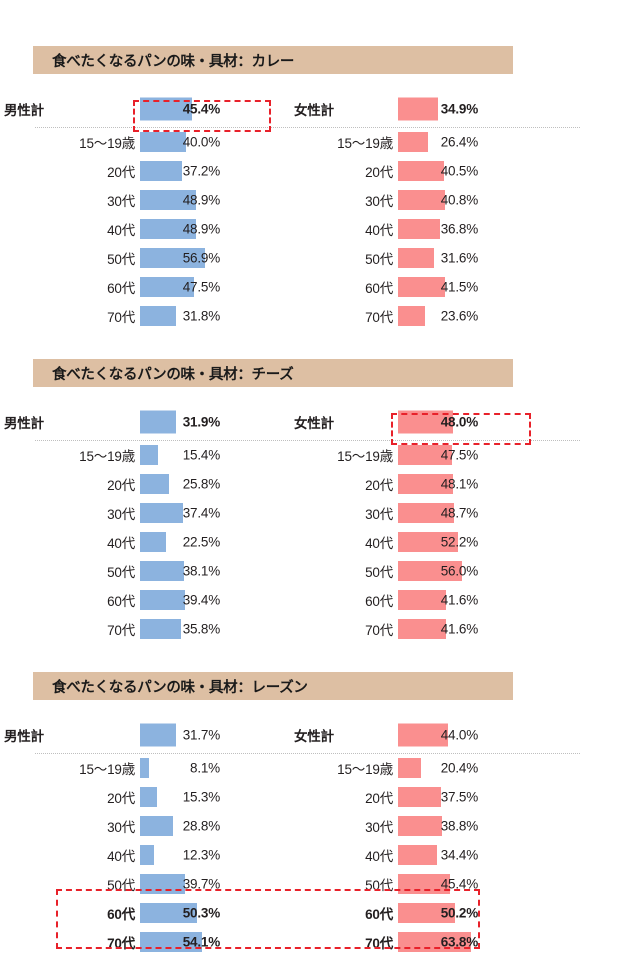 The image size is (629, 977). I want to click on total-value: 44.0%, so click(459, 734).